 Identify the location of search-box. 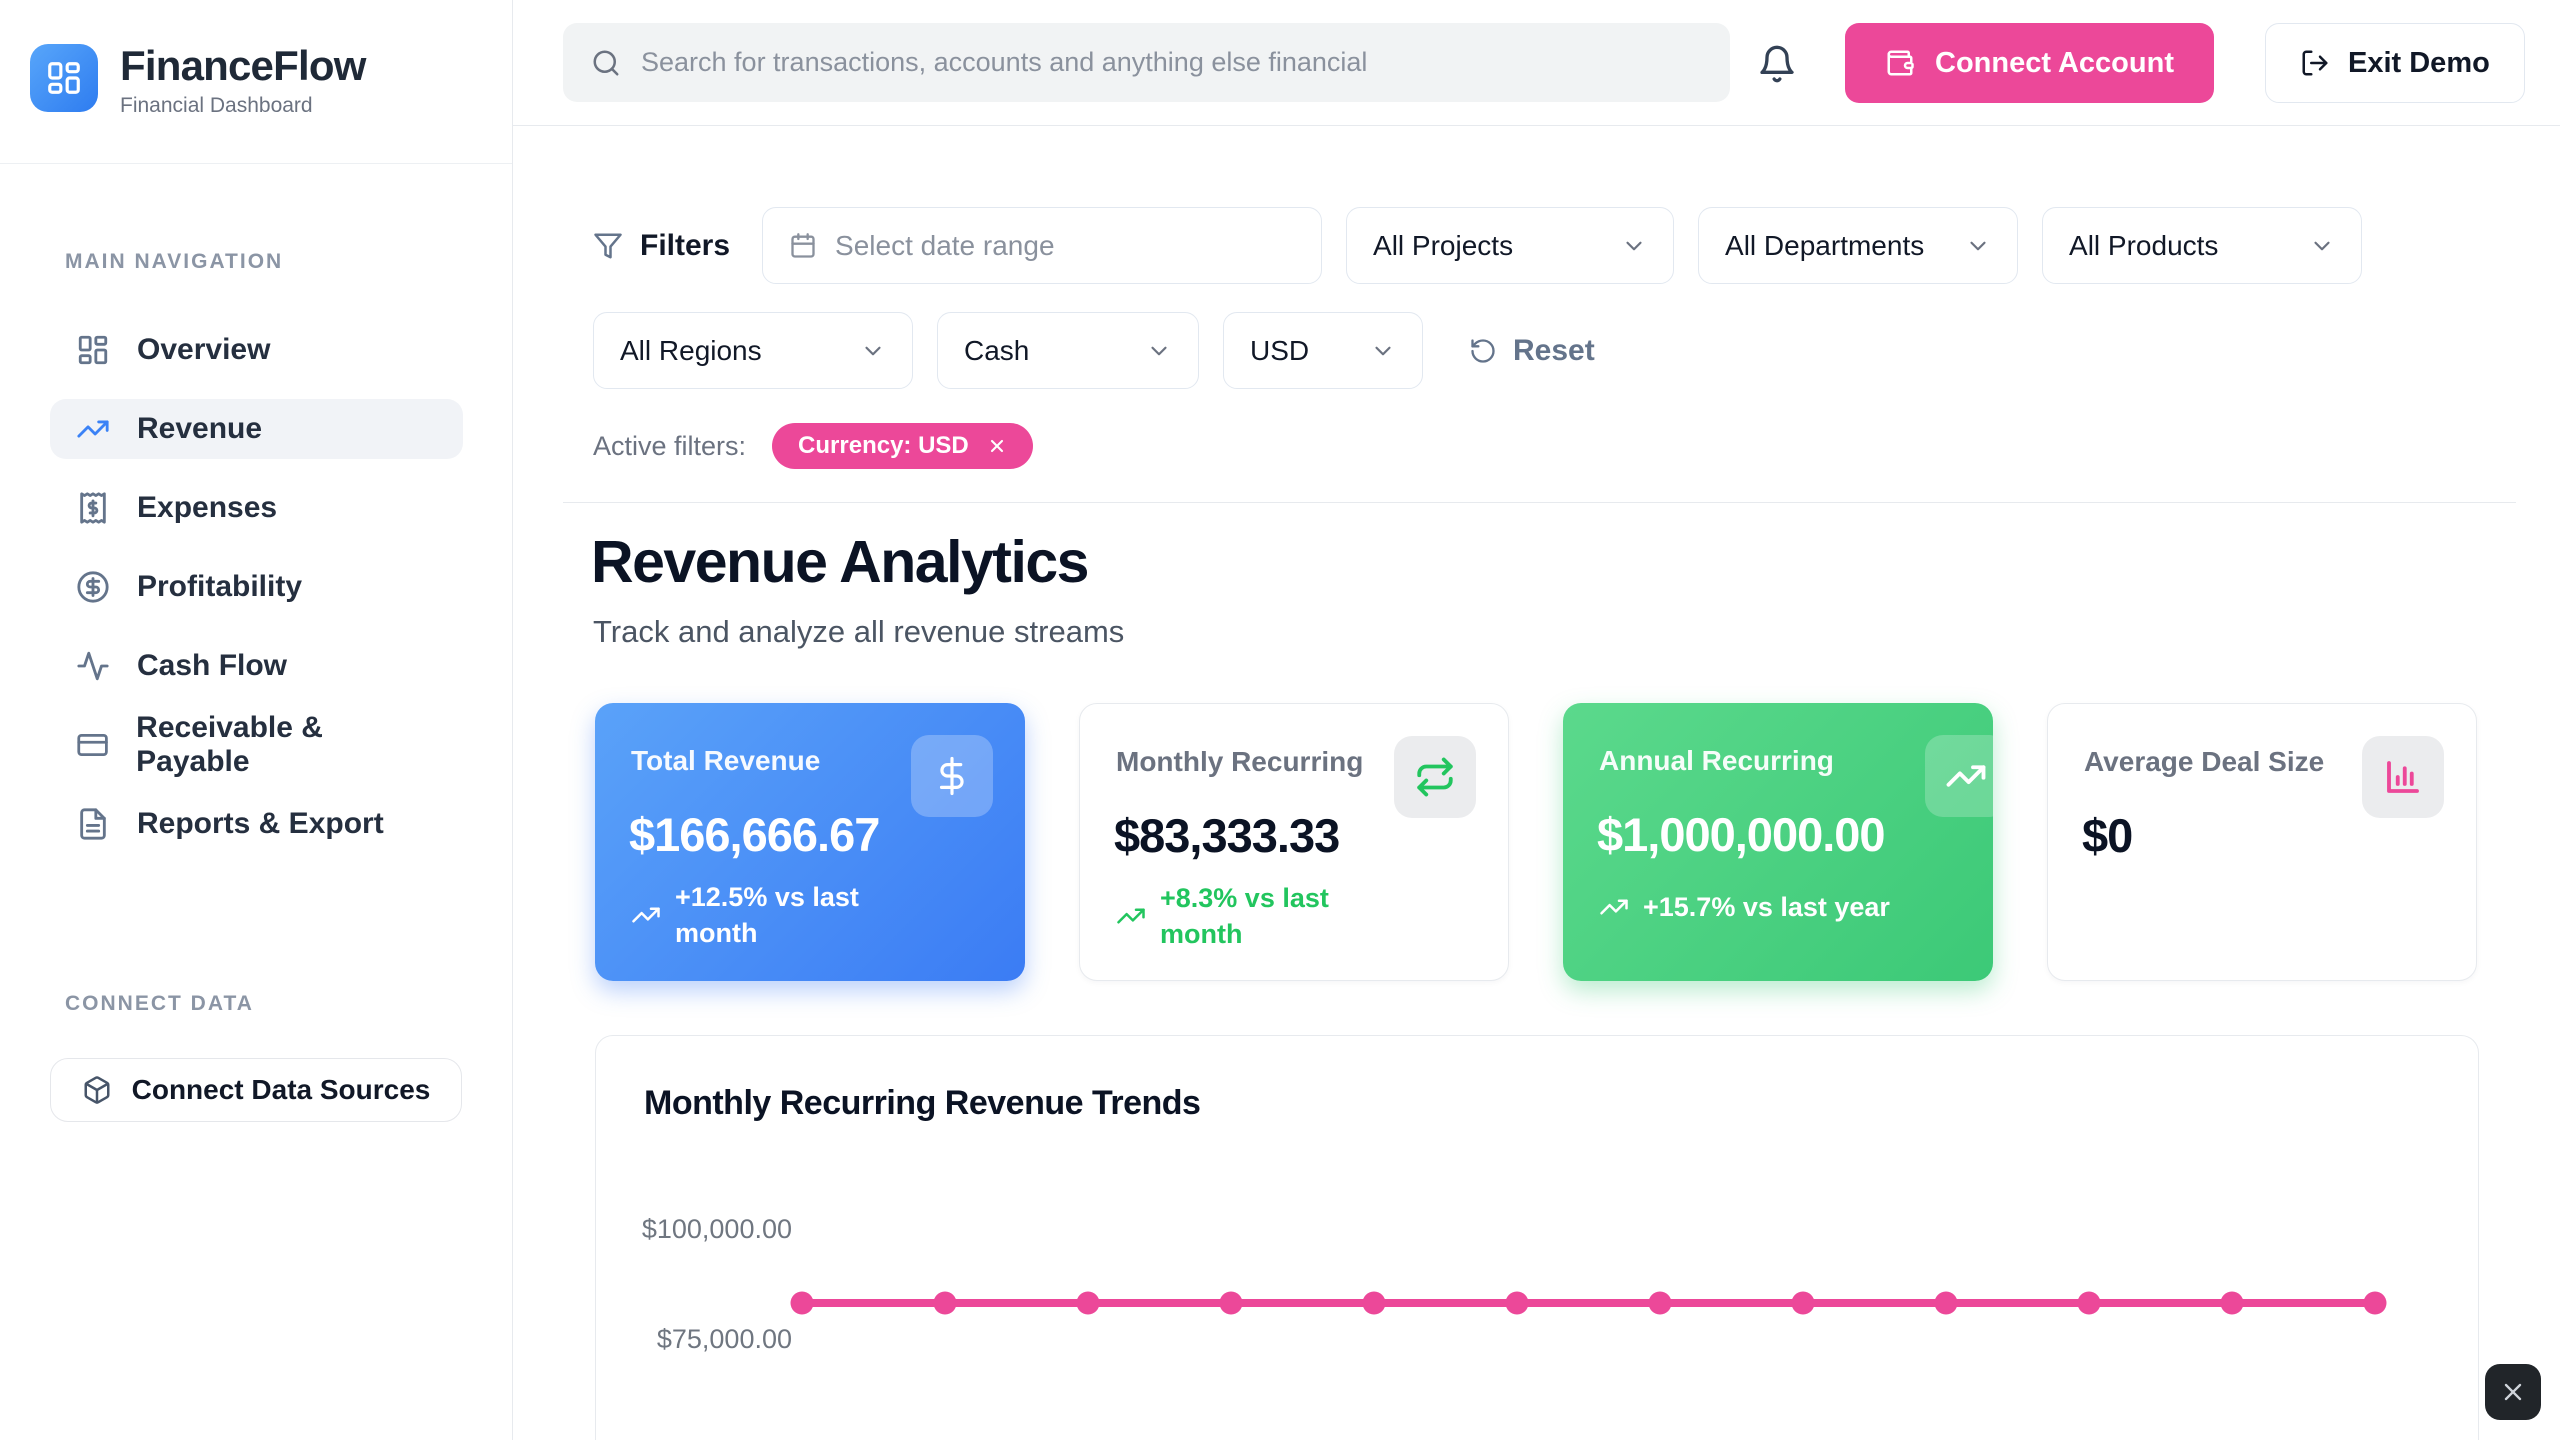
(1146, 62).